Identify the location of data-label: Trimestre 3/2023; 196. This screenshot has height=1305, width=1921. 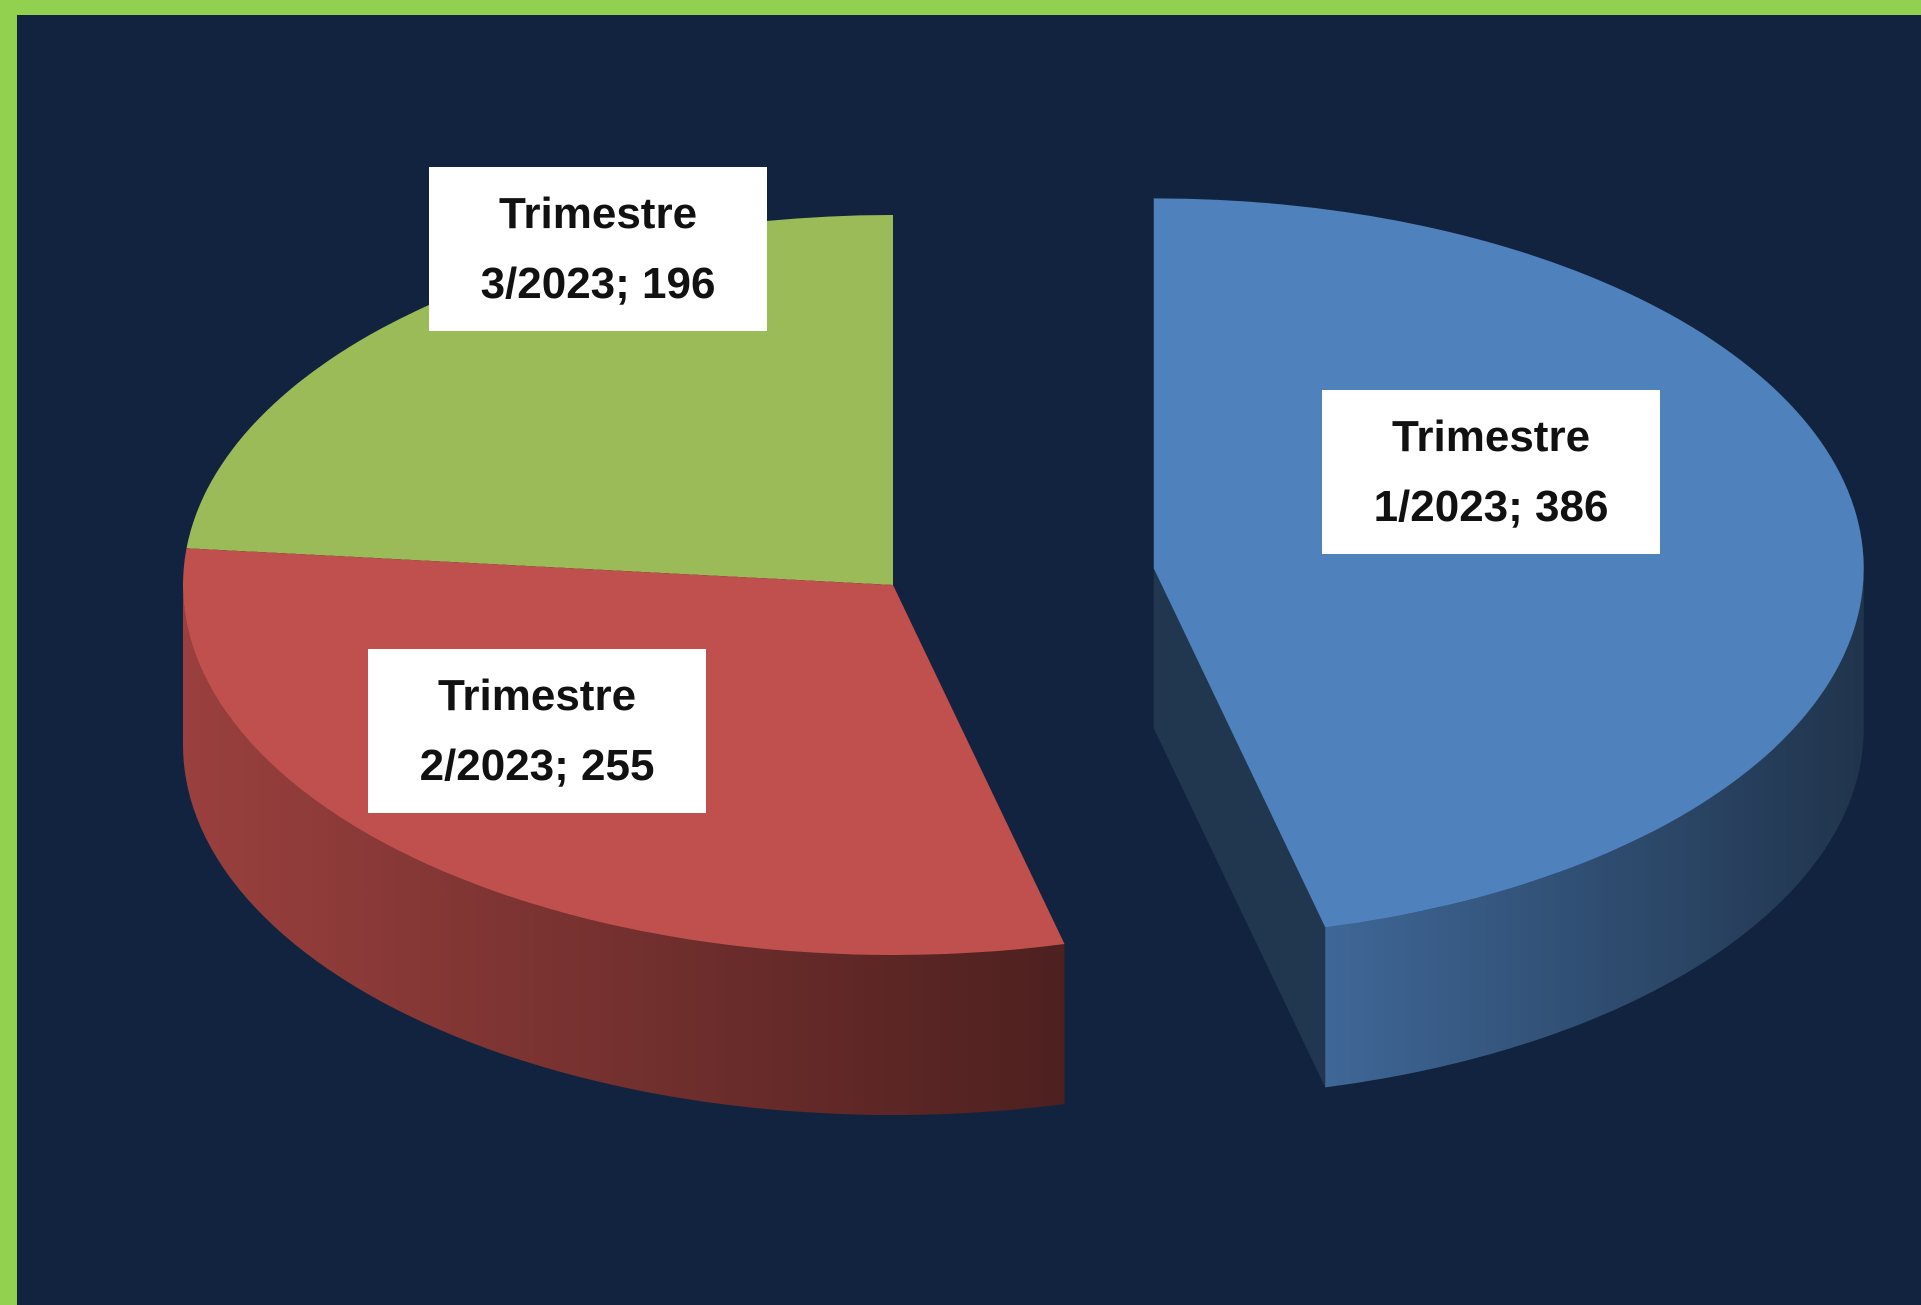
(598, 249).